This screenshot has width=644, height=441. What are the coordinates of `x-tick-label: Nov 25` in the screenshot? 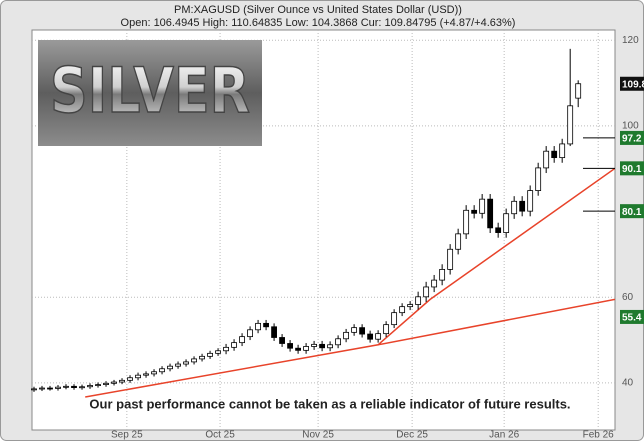 It's located at (318, 435).